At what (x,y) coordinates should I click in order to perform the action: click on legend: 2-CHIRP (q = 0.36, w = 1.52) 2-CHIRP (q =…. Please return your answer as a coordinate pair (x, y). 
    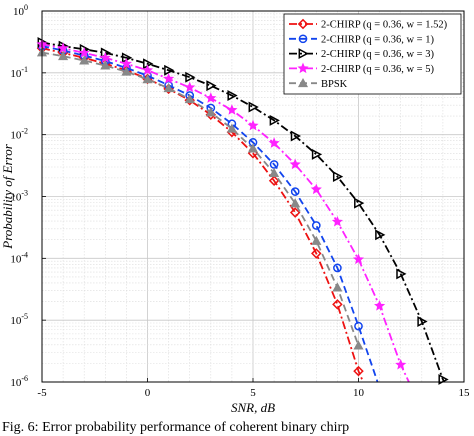
    Looking at the image, I should click on (372, 54).